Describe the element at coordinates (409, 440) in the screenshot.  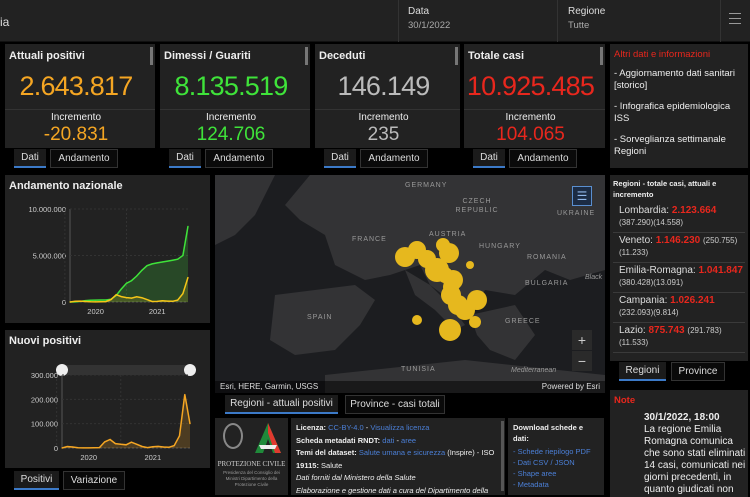
I see `rndt-aree-link: aree` at that location.